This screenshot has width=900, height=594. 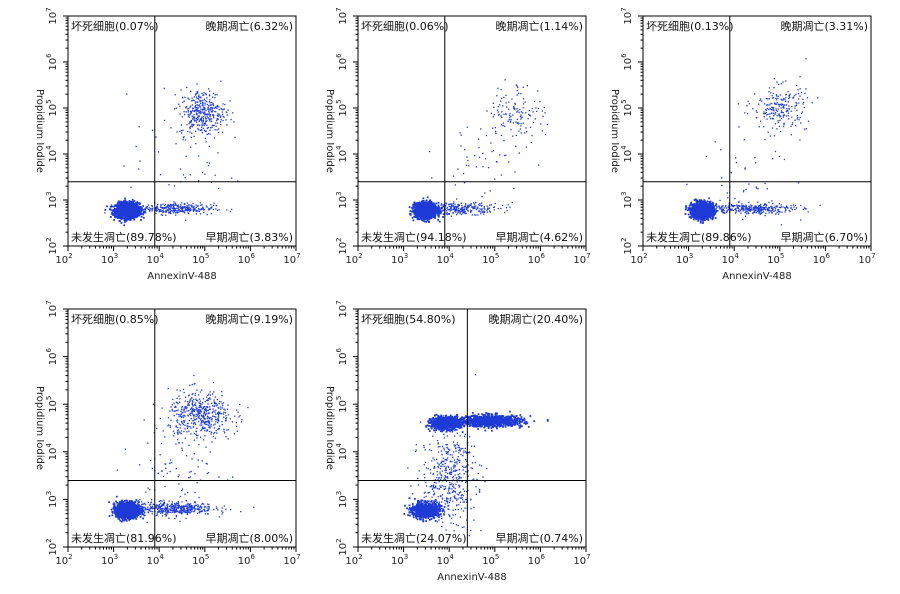 What do you see at coordinates (124, 237) in the screenshot?
I see `quadrant-label-viable: 未发生凋亡(89.78%)` at bounding box center [124, 237].